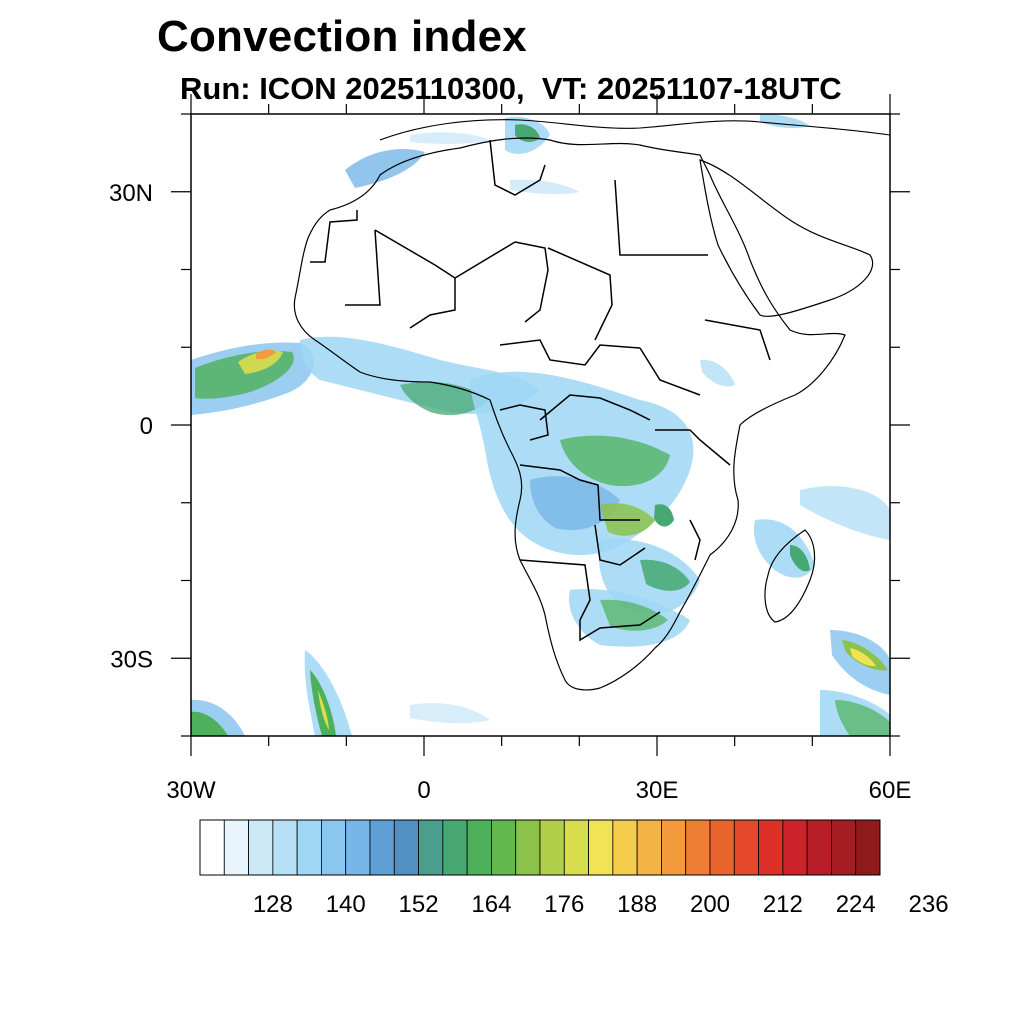  I want to click on colorbar, so click(540, 847).